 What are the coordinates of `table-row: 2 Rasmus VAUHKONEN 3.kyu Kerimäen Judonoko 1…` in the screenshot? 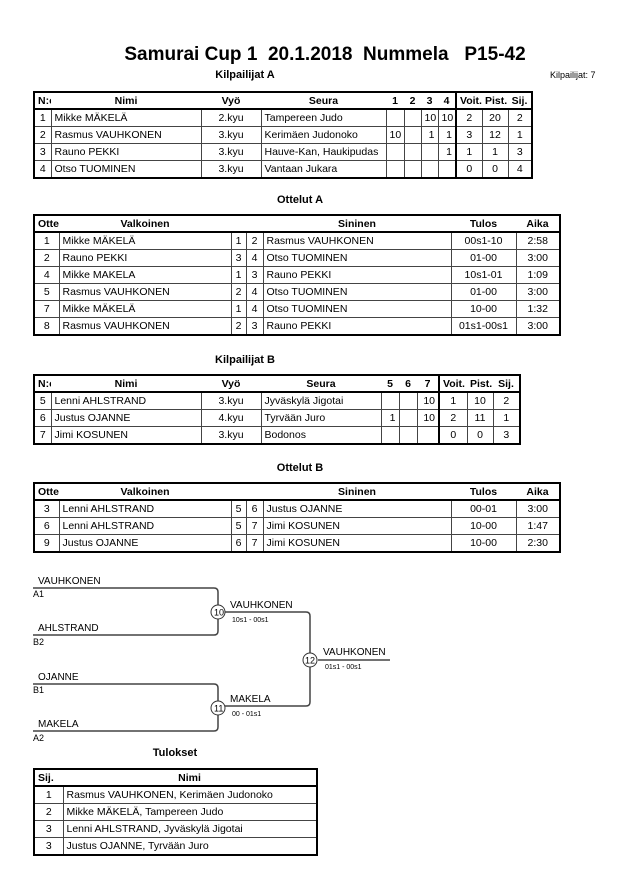 It's located at (283, 135).